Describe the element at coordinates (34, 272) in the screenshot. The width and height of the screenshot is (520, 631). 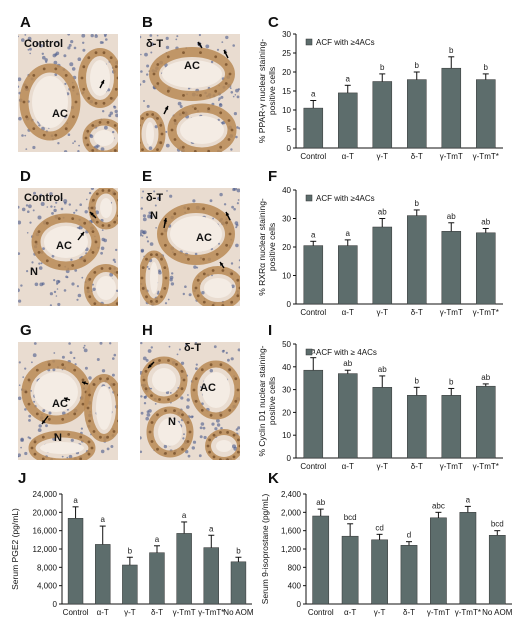
I see `panel-d-tag-n: N` at that location.